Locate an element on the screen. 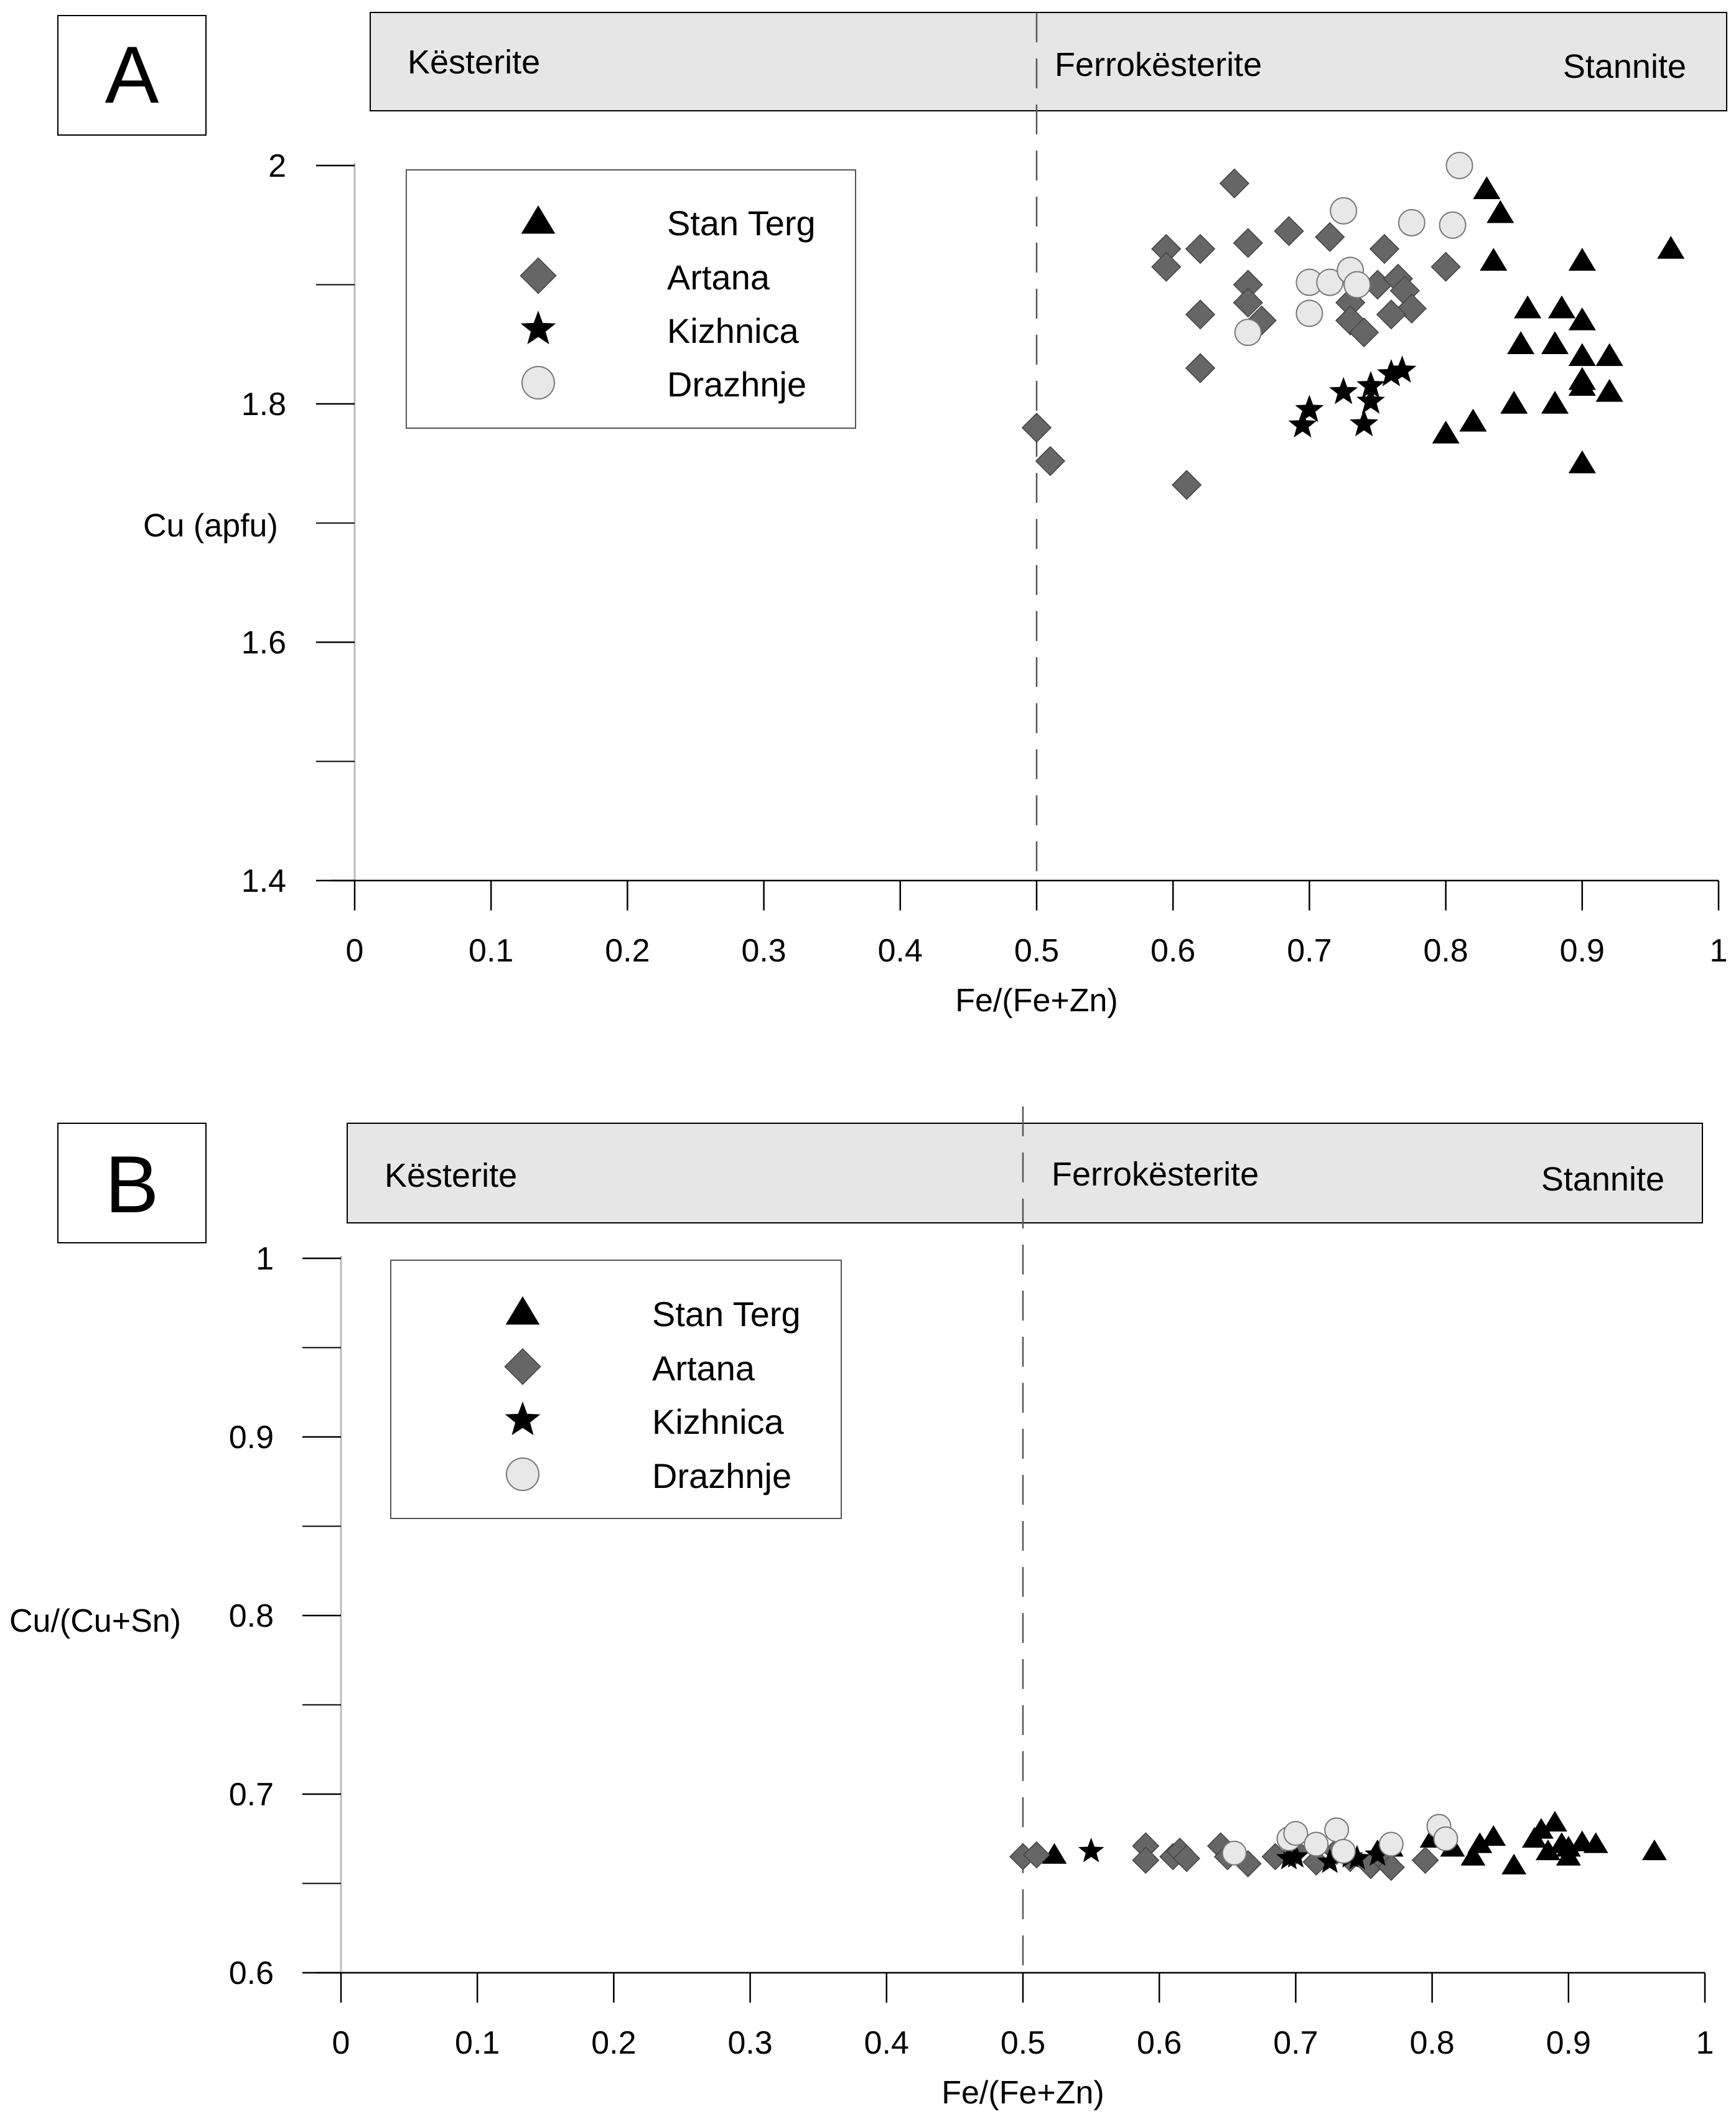 This screenshot has height=2114, width=1736. legend-box is located at coordinates (631, 299).